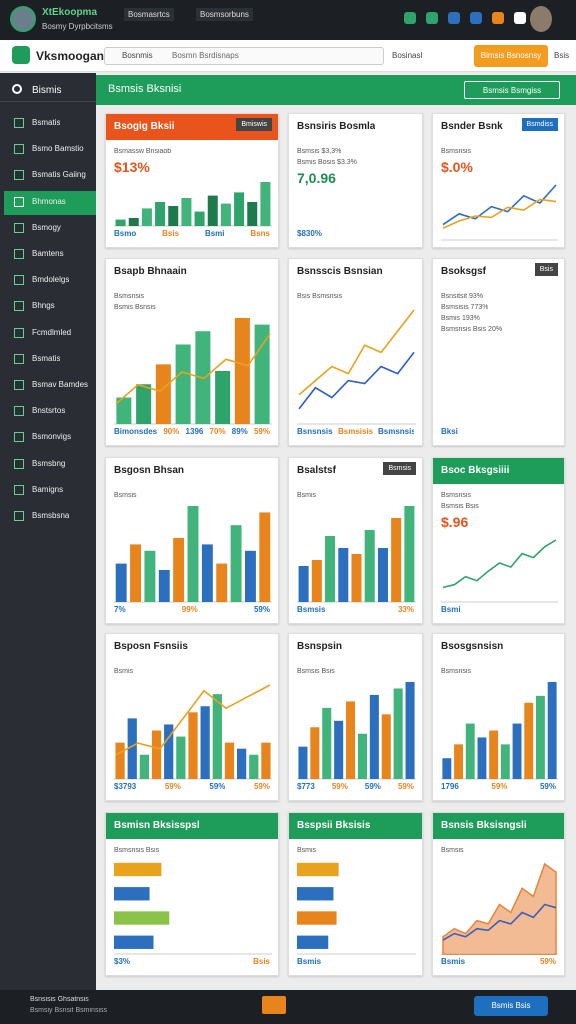 The height and width of the screenshot is (1024, 576). Describe the element at coordinates (49, 411) in the screenshot. I see `sidebar-item: Bnstsrtos` at that location.